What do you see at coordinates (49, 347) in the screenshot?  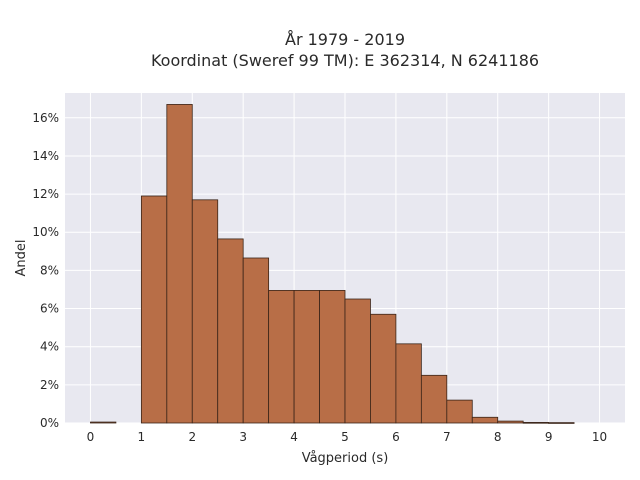 I see `y-tick-label-2: 4%` at bounding box center [49, 347].